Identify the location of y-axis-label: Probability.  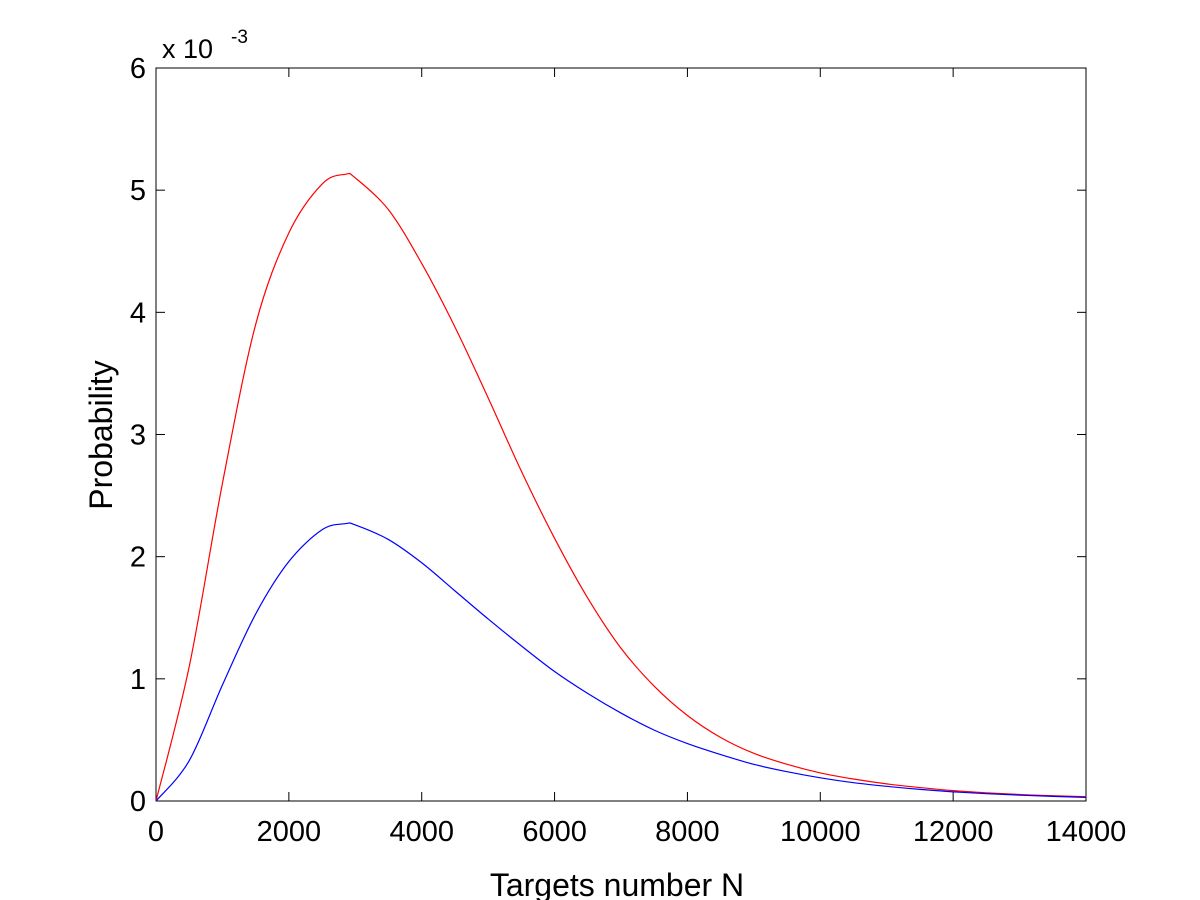
(101, 434).